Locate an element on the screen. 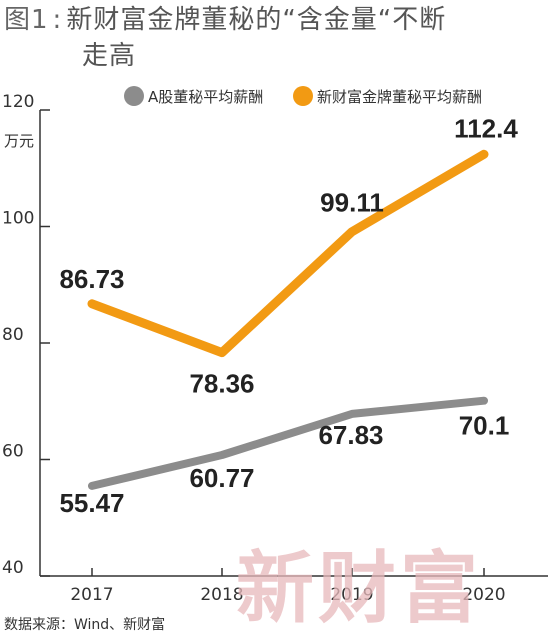 The image size is (550, 638). x-tick-label: 2017 is located at coordinates (91, 595).